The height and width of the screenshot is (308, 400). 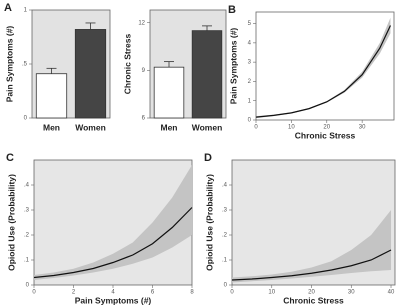 I want to click on y-axis-label: Chronic Stress, so click(x=127, y=63).